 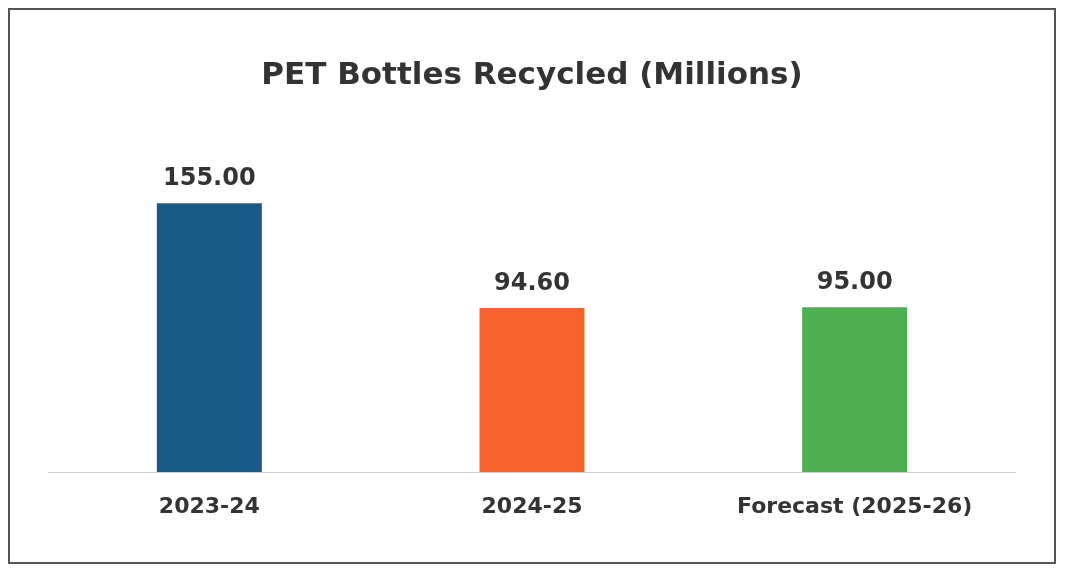 What do you see at coordinates (855, 505) in the screenshot?
I see `x-tick-label: Forecast (2025-26)` at bounding box center [855, 505].